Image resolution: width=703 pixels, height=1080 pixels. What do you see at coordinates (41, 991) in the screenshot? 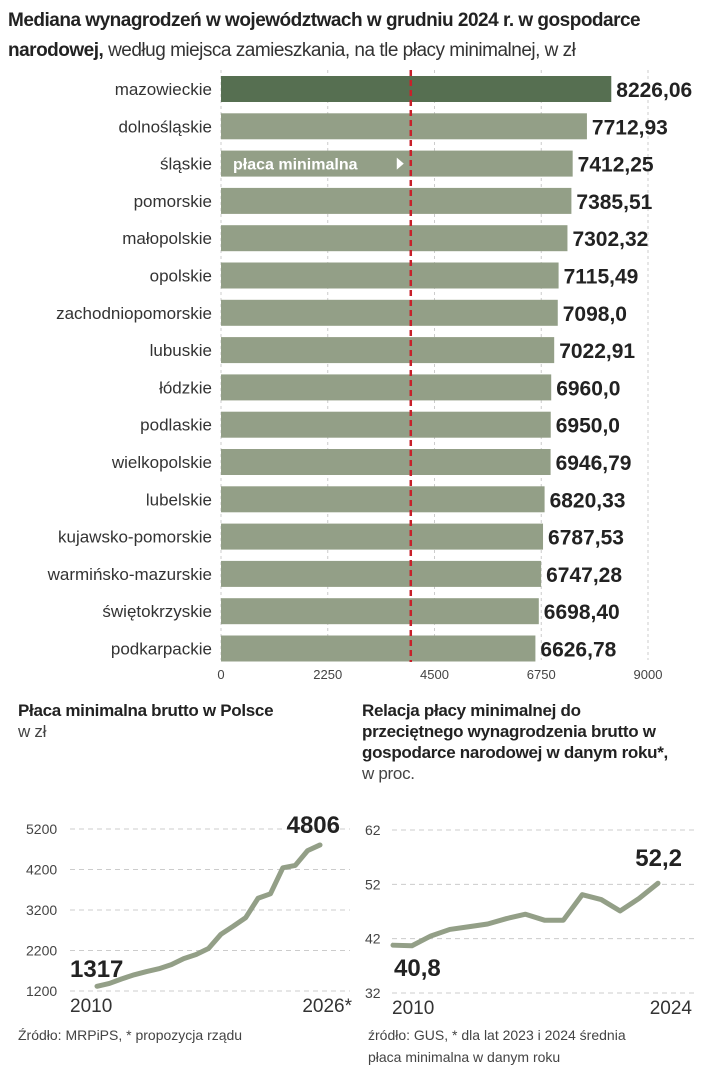
I see `y-tick-label: 1200` at bounding box center [41, 991].